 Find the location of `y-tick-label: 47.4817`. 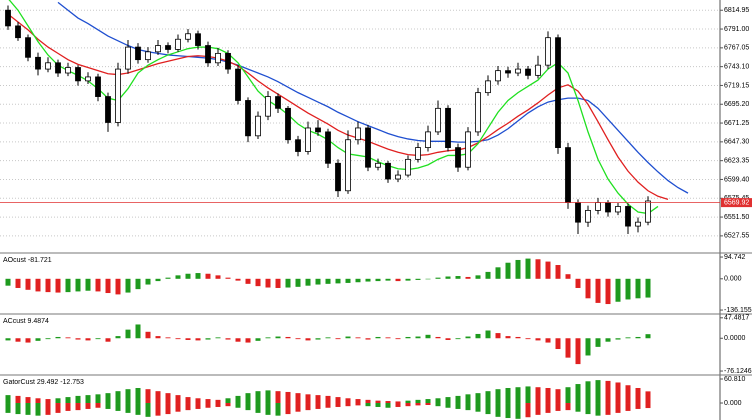

y-tick-label: 47.4817 is located at coordinates (736, 318).